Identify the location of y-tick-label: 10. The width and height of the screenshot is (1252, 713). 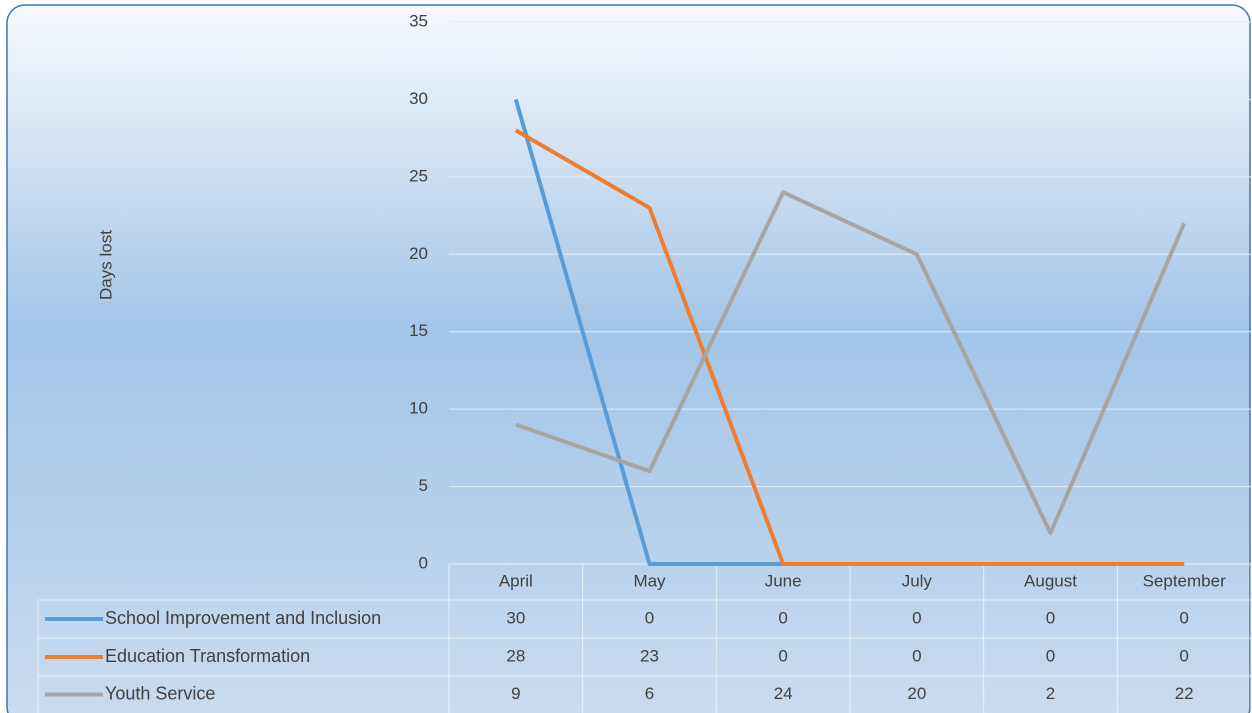
(418, 408).